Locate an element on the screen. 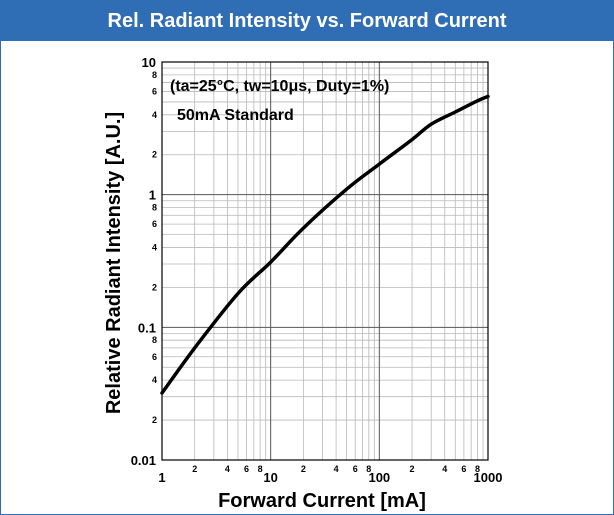  y-major-tick-label: 0.01 is located at coordinates (143, 460).